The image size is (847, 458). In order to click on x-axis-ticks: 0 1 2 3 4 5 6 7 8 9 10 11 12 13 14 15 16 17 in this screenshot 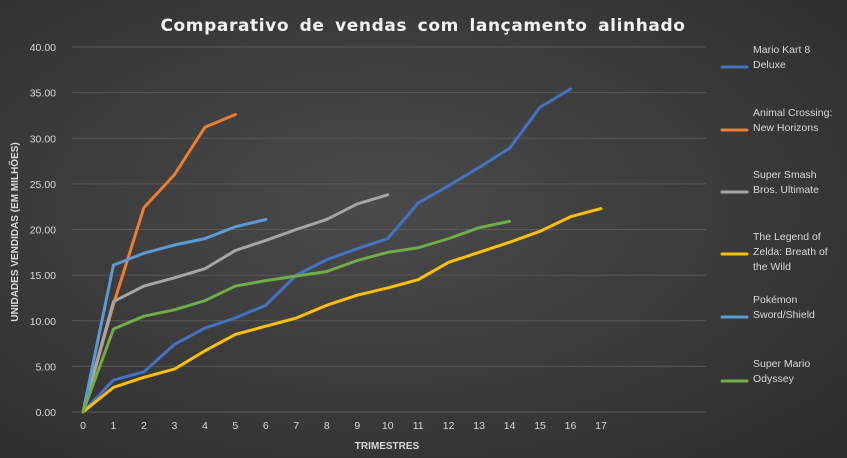, I will do `click(343, 426)`.